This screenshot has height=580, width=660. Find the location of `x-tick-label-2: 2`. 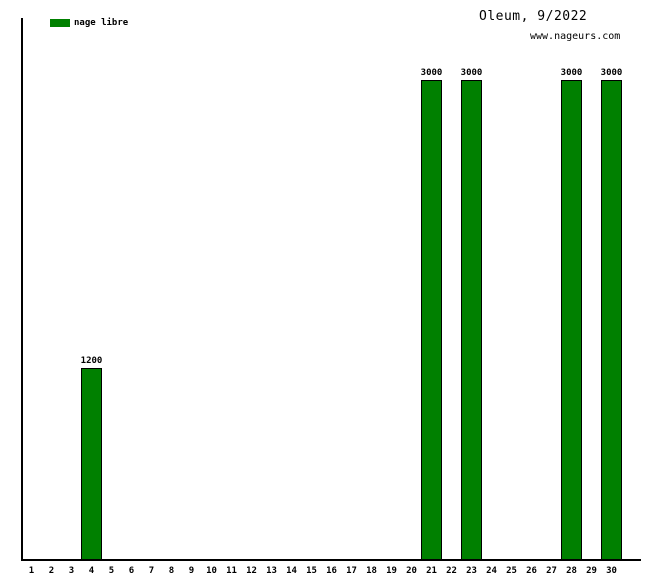

x-tick-label-2: 2 is located at coordinates (51, 571).